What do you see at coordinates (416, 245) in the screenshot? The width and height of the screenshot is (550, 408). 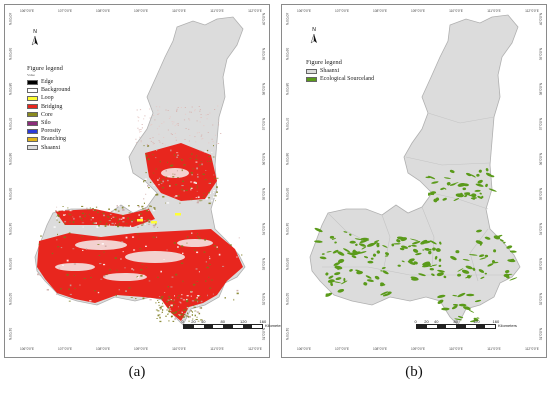 I see `ecological-source-patches` at bounding box center [416, 245].